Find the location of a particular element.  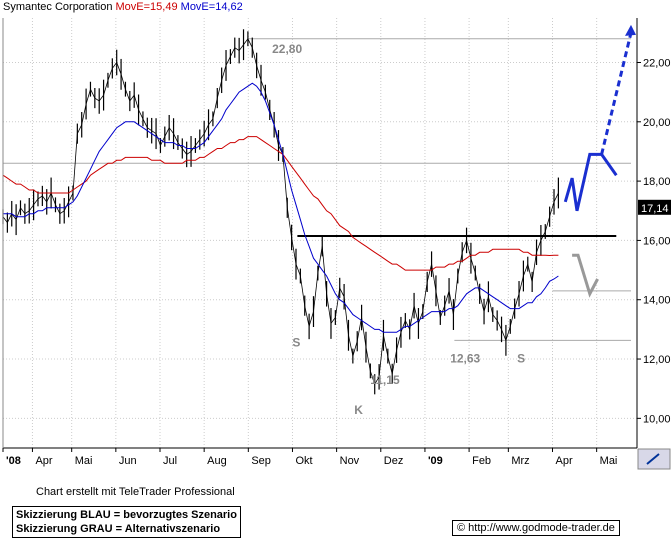

y-tick-label: 14,00 is located at coordinates (657, 301).